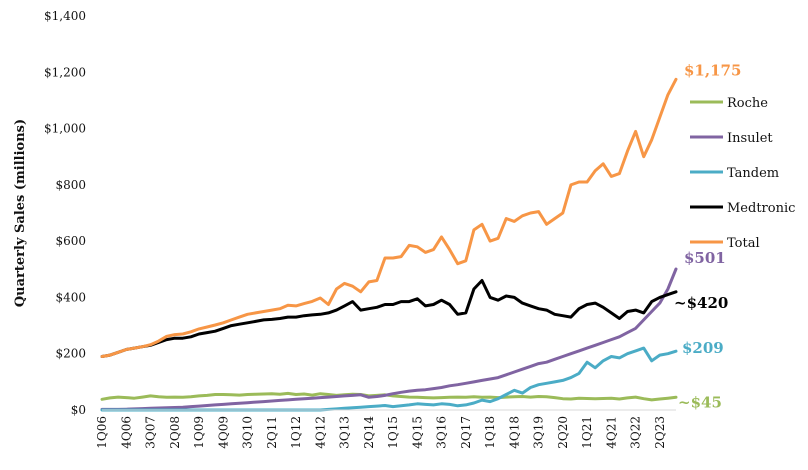 Image resolution: width=808 pixels, height=470 pixels. Describe the element at coordinates (70, 297) in the screenshot. I see `y-tick-label: $400` at that location.